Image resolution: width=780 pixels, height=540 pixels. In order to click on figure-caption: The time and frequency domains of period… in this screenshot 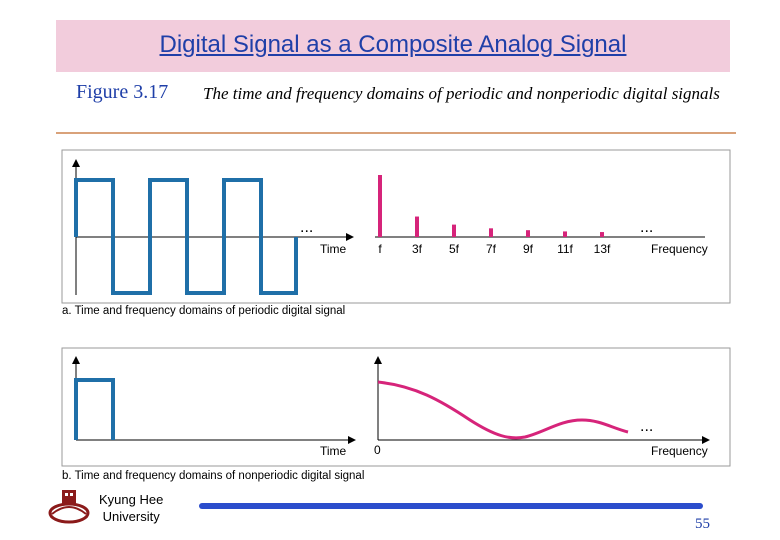, I will do `click(461, 93)`.